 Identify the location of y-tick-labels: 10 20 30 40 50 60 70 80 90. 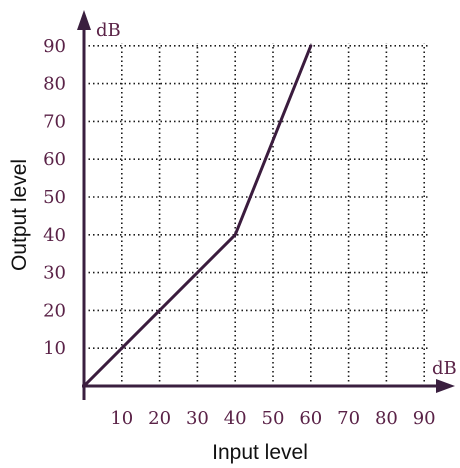
(54, 197).